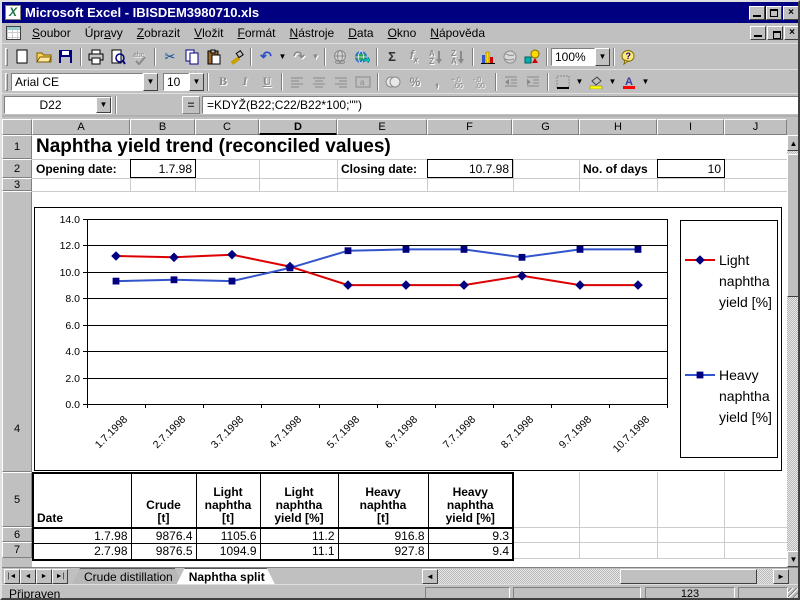 The image size is (800, 600). What do you see at coordinates (392, 57) in the screenshot?
I see `autosum-button: Σ` at bounding box center [392, 57].